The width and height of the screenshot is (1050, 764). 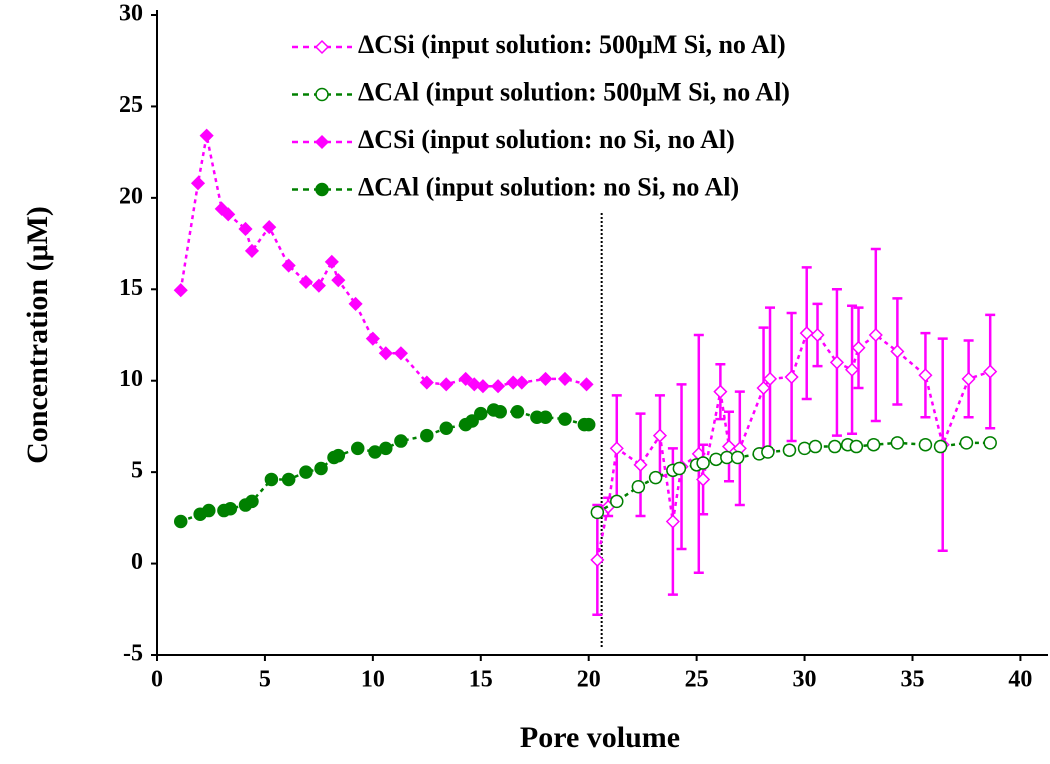 I want to click on series-line, so click(x=383, y=261).